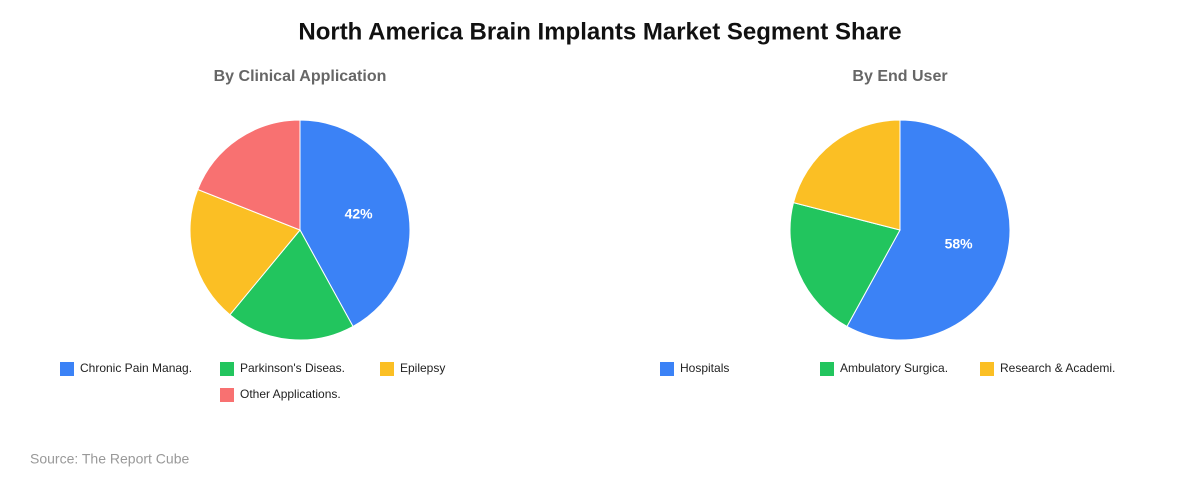 The width and height of the screenshot is (1200, 480). What do you see at coordinates (300, 76) in the screenshot?
I see `pie-title: By Clinical Application` at bounding box center [300, 76].